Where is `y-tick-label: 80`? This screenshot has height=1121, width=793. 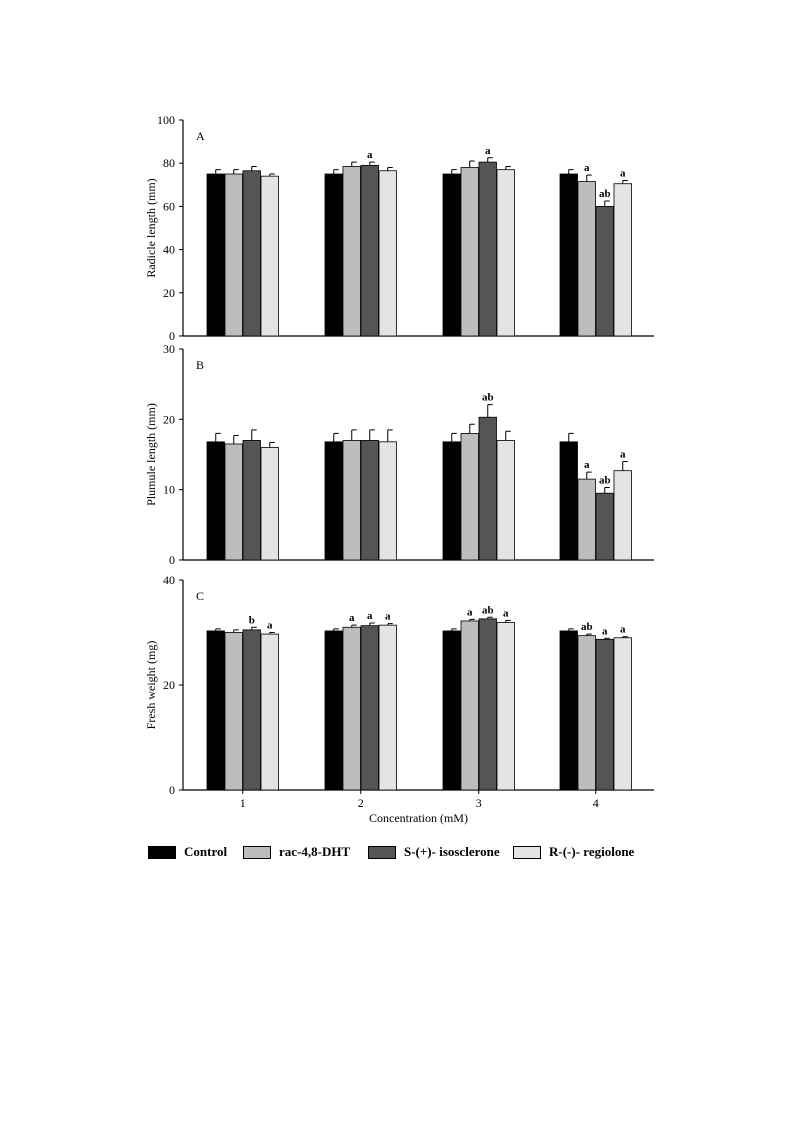
y-tick-label: 80 is located at coordinates (169, 163).